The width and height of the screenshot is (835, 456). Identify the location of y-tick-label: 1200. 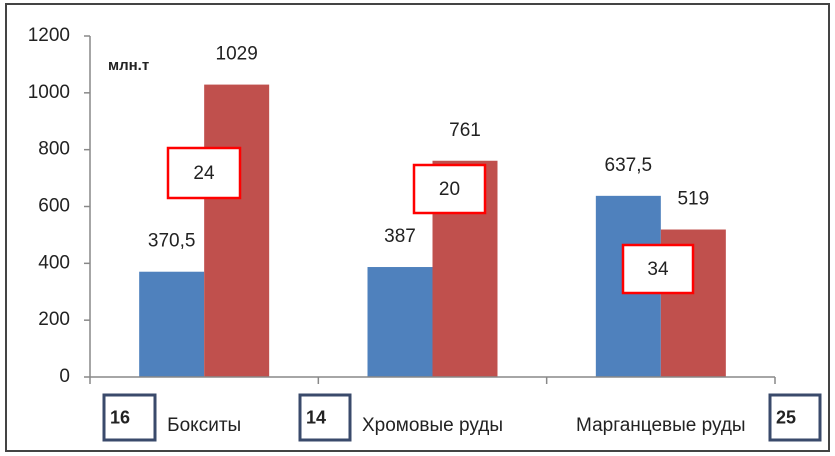
(49, 35).